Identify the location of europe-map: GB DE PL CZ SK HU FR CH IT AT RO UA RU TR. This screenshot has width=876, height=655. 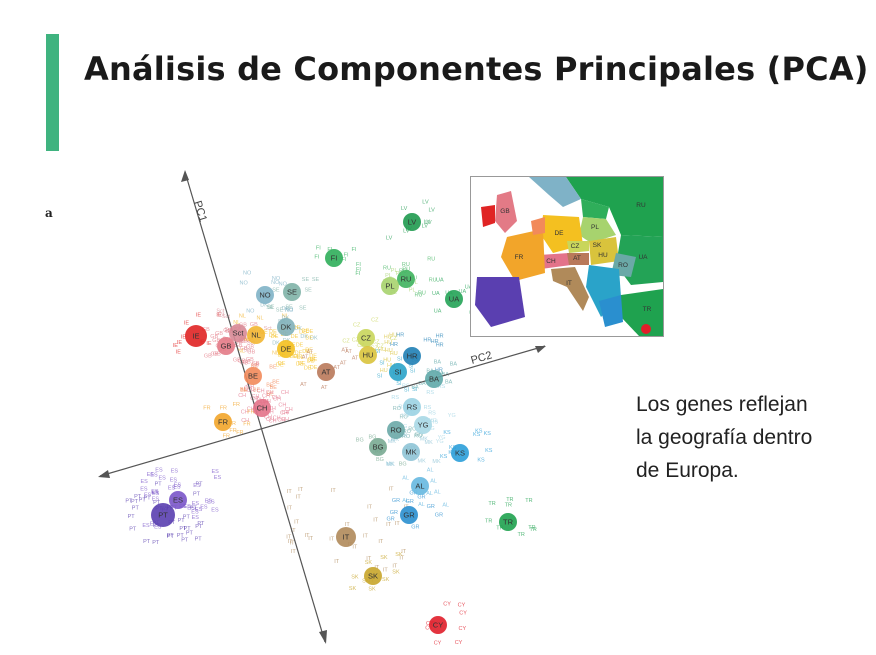
(567, 256).